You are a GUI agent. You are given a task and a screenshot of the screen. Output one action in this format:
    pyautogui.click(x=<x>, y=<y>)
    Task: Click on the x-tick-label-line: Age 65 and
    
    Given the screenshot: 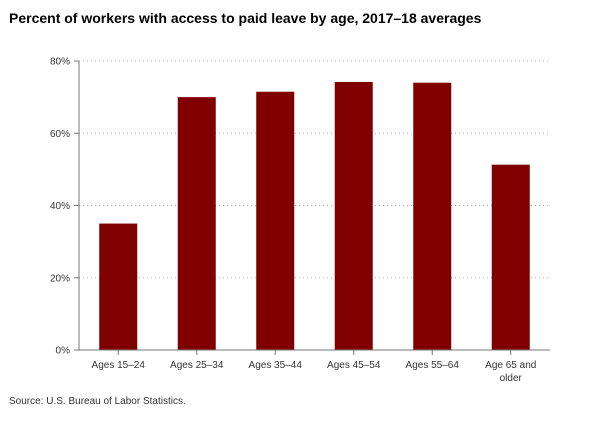 What is the action you would take?
    pyautogui.click(x=510, y=365)
    